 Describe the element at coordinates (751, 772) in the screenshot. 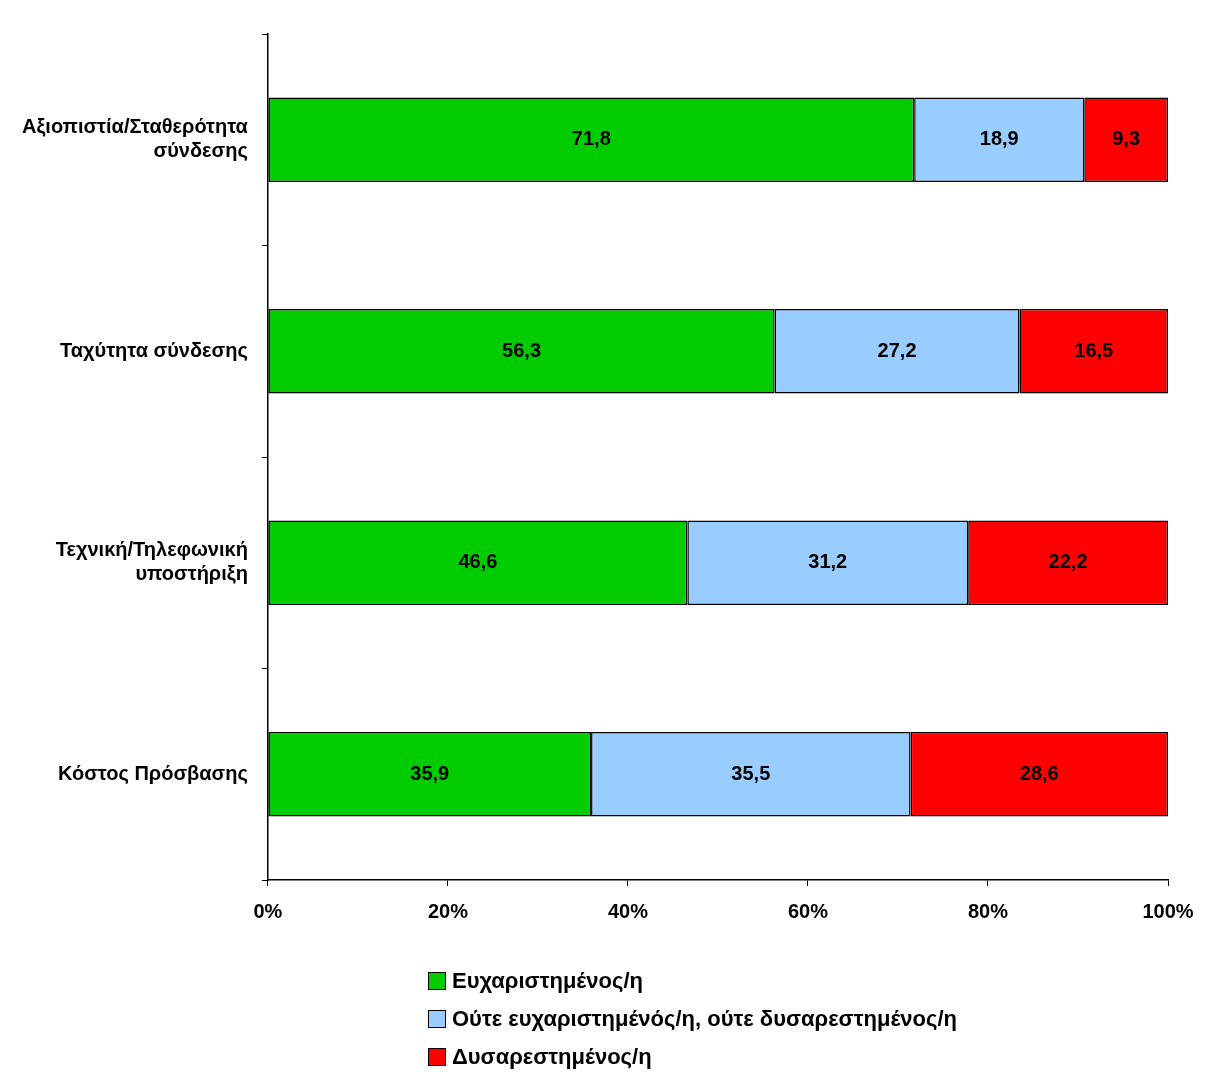

I see `data-label: 35,5` at that location.